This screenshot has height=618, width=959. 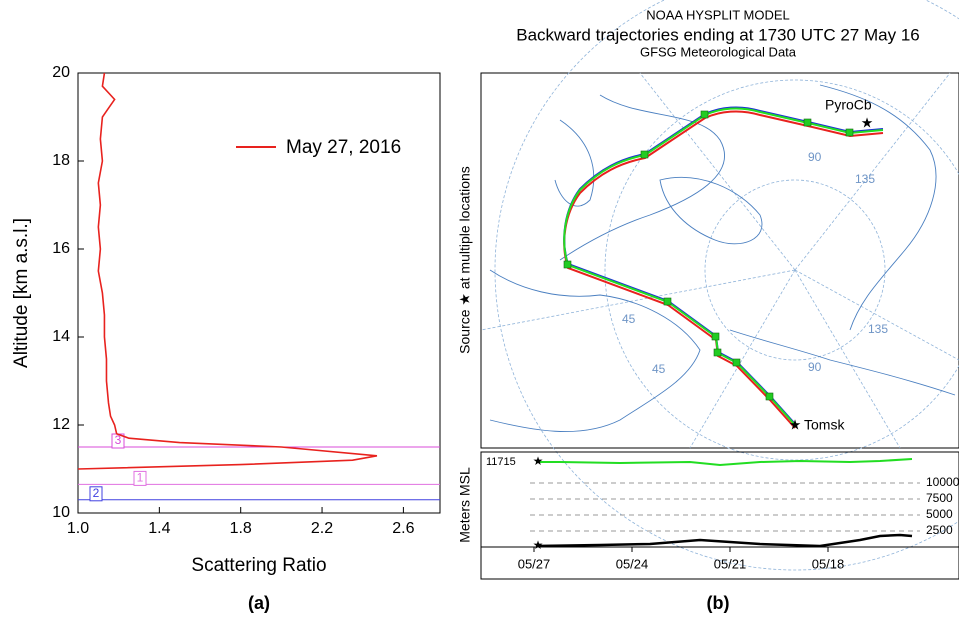 What do you see at coordinates (61, 248) in the screenshot?
I see `y-tick-label: 16` at bounding box center [61, 248].